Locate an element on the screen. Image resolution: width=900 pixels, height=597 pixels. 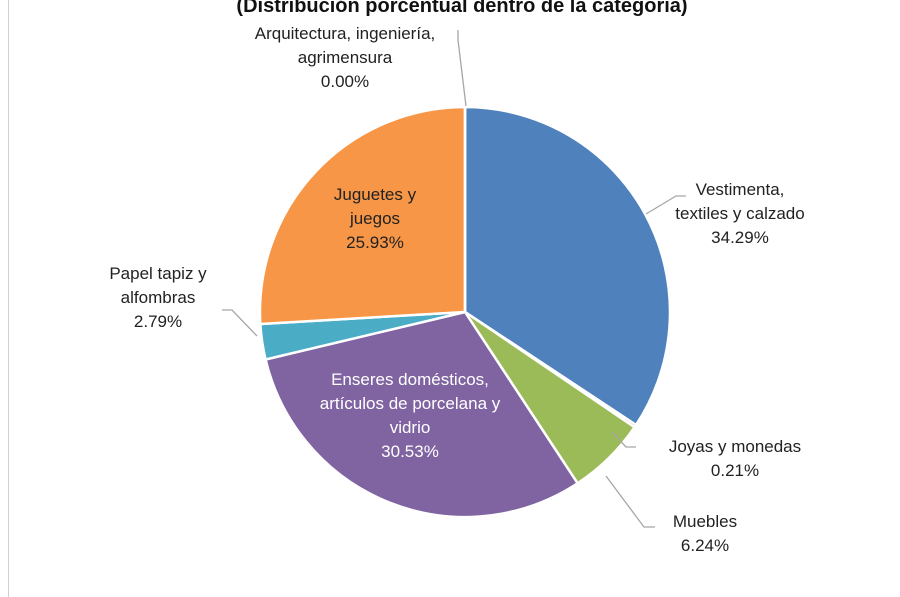
category-label: Arquitectura, ingeniería, agrimensura is located at coordinates (345, 45).